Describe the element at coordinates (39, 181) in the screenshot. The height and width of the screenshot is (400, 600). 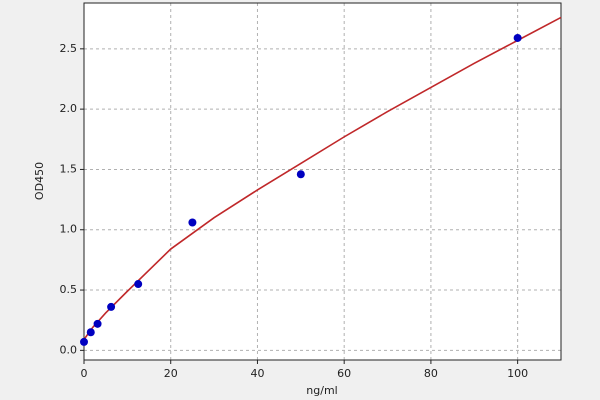
I see `y-axis-label: OD450` at that location.